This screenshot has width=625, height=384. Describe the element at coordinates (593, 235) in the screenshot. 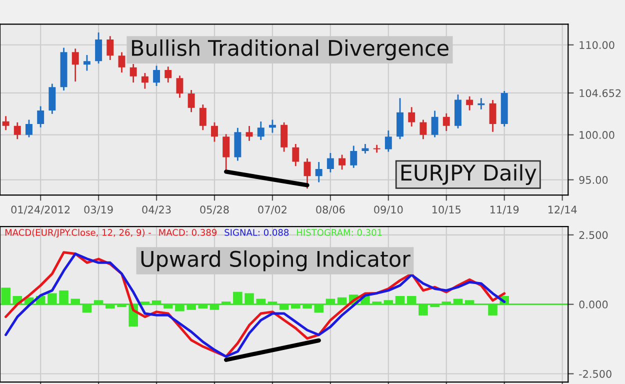

I see `y-tick-label: 2.500` at that location.